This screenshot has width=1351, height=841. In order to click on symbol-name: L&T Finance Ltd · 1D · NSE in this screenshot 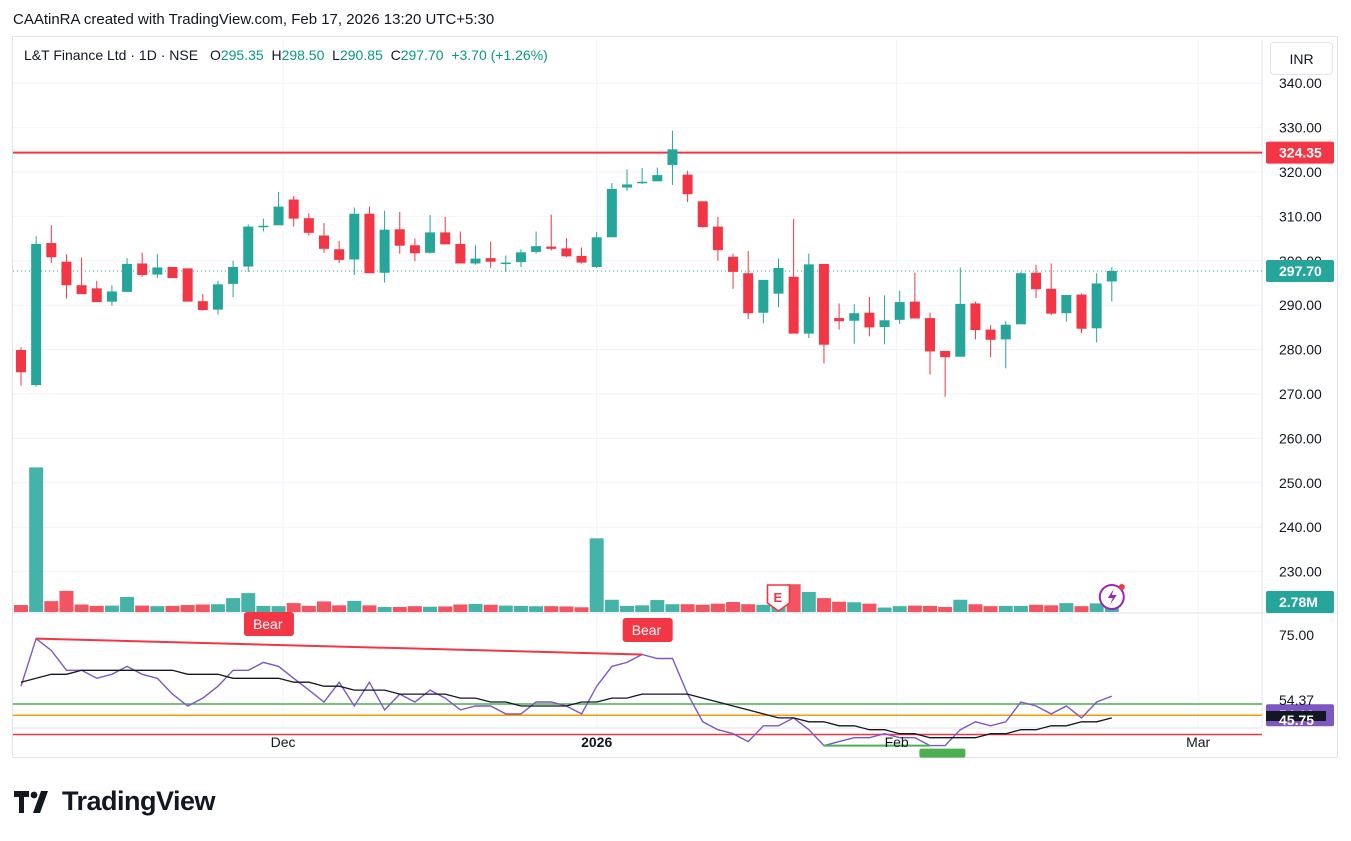, I will do `click(111, 55)`.